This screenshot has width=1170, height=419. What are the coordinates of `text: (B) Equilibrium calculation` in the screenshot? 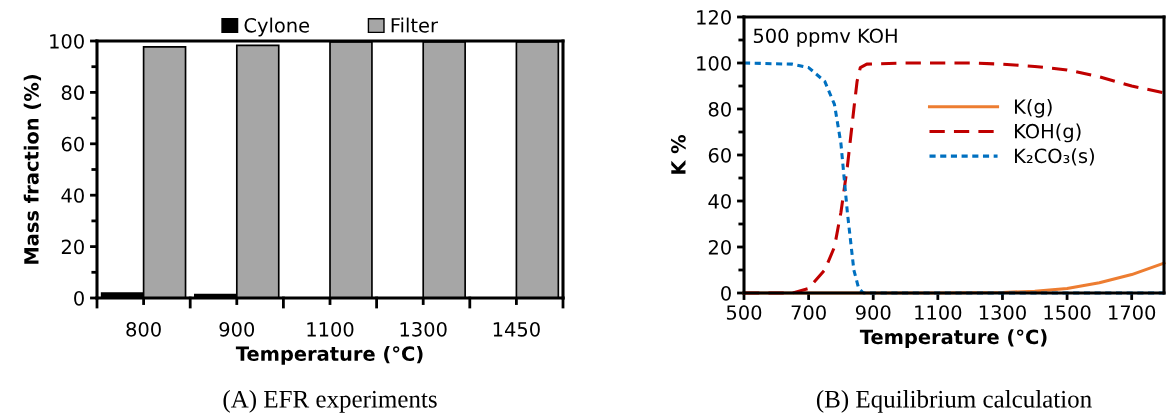 It's located at (954, 401).